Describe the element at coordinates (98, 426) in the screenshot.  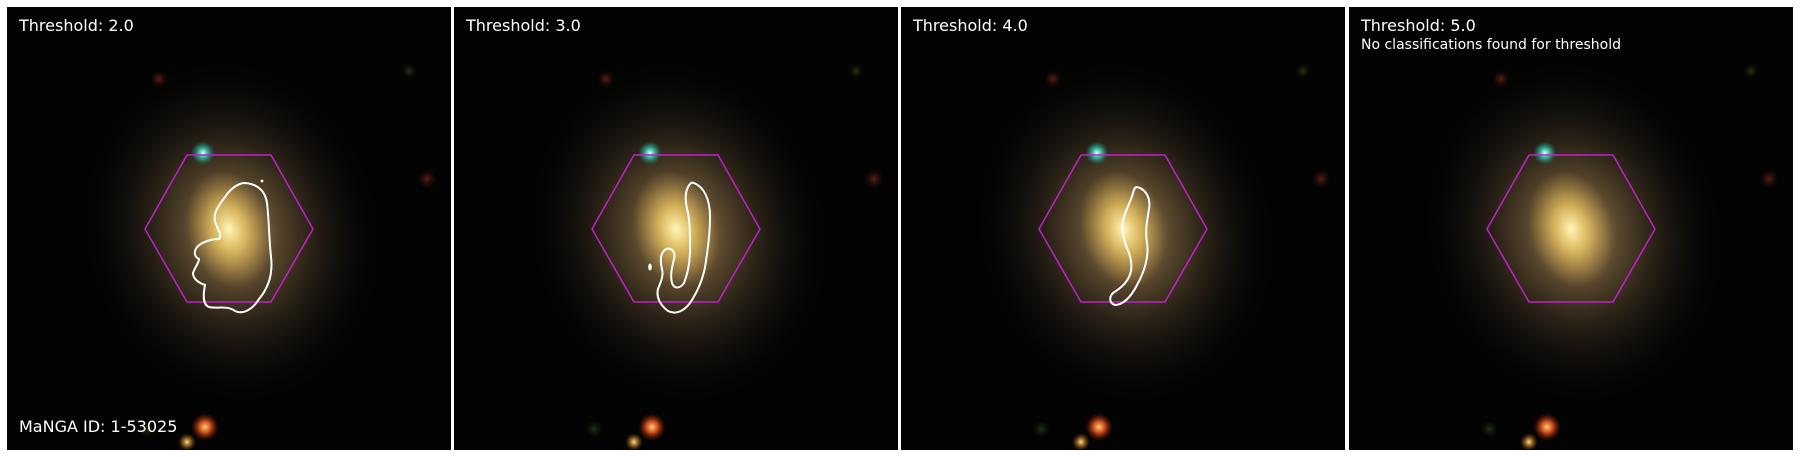
I see `manga-id-label: MaNGA ID: 1-53025` at that location.